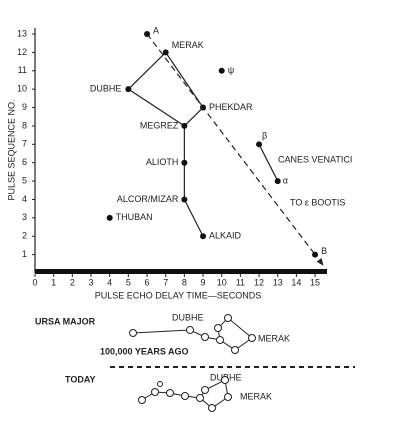  Describe the element at coordinates (147, 282) in the screenshot. I see `x-tick-label: 6` at that location.